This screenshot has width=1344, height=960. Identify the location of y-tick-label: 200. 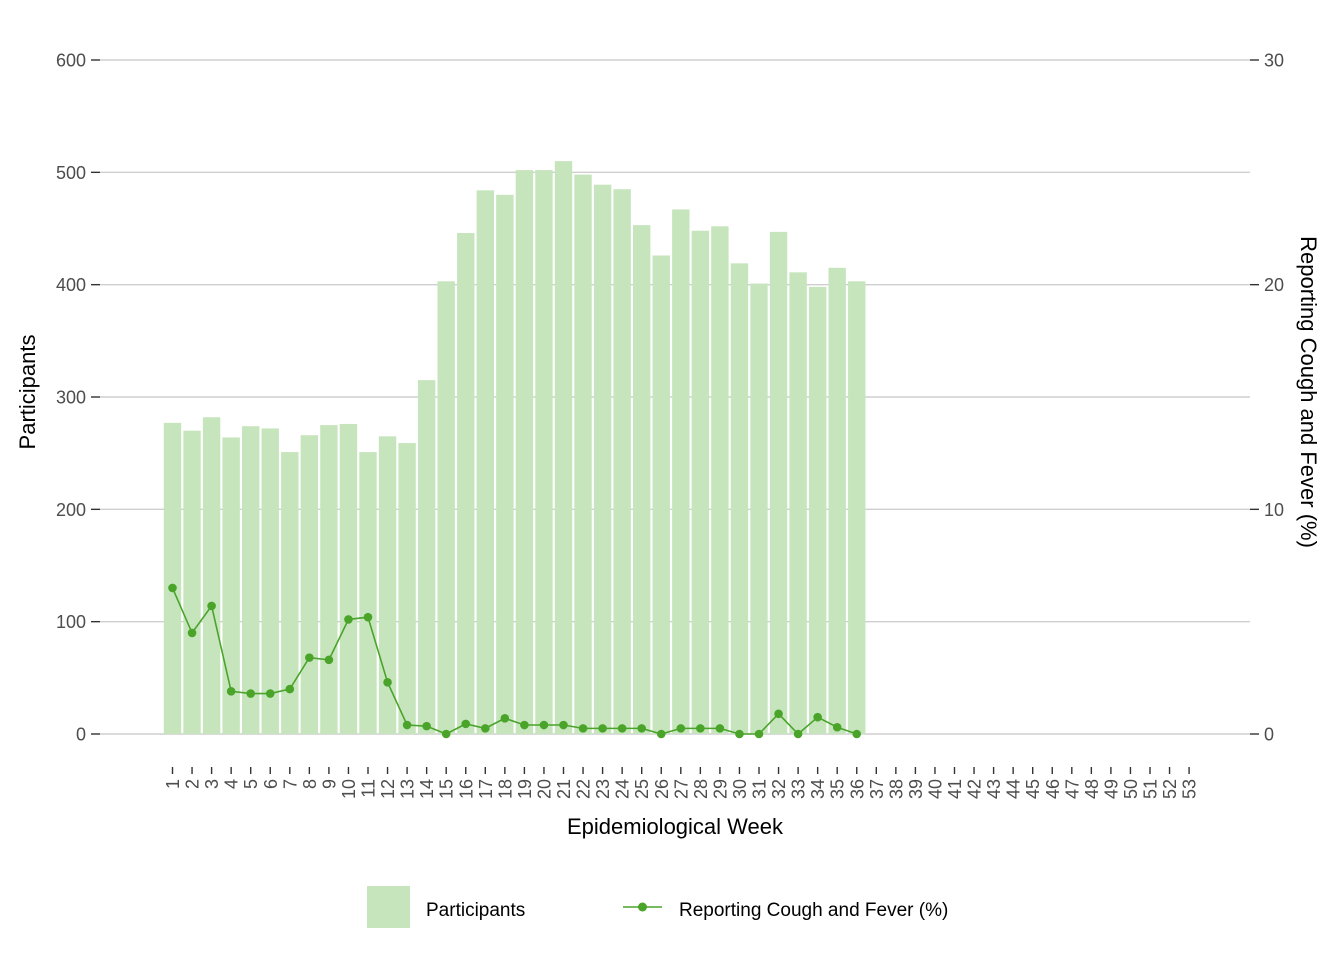
(71, 510).